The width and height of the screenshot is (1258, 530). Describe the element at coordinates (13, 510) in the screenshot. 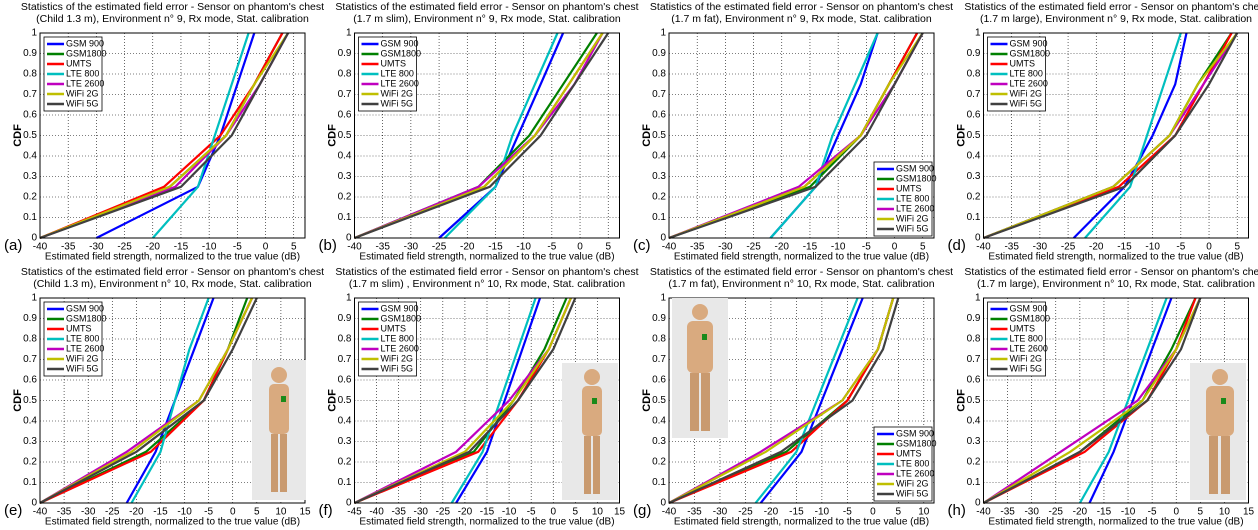

I see `panel-label: (e)` at that location.